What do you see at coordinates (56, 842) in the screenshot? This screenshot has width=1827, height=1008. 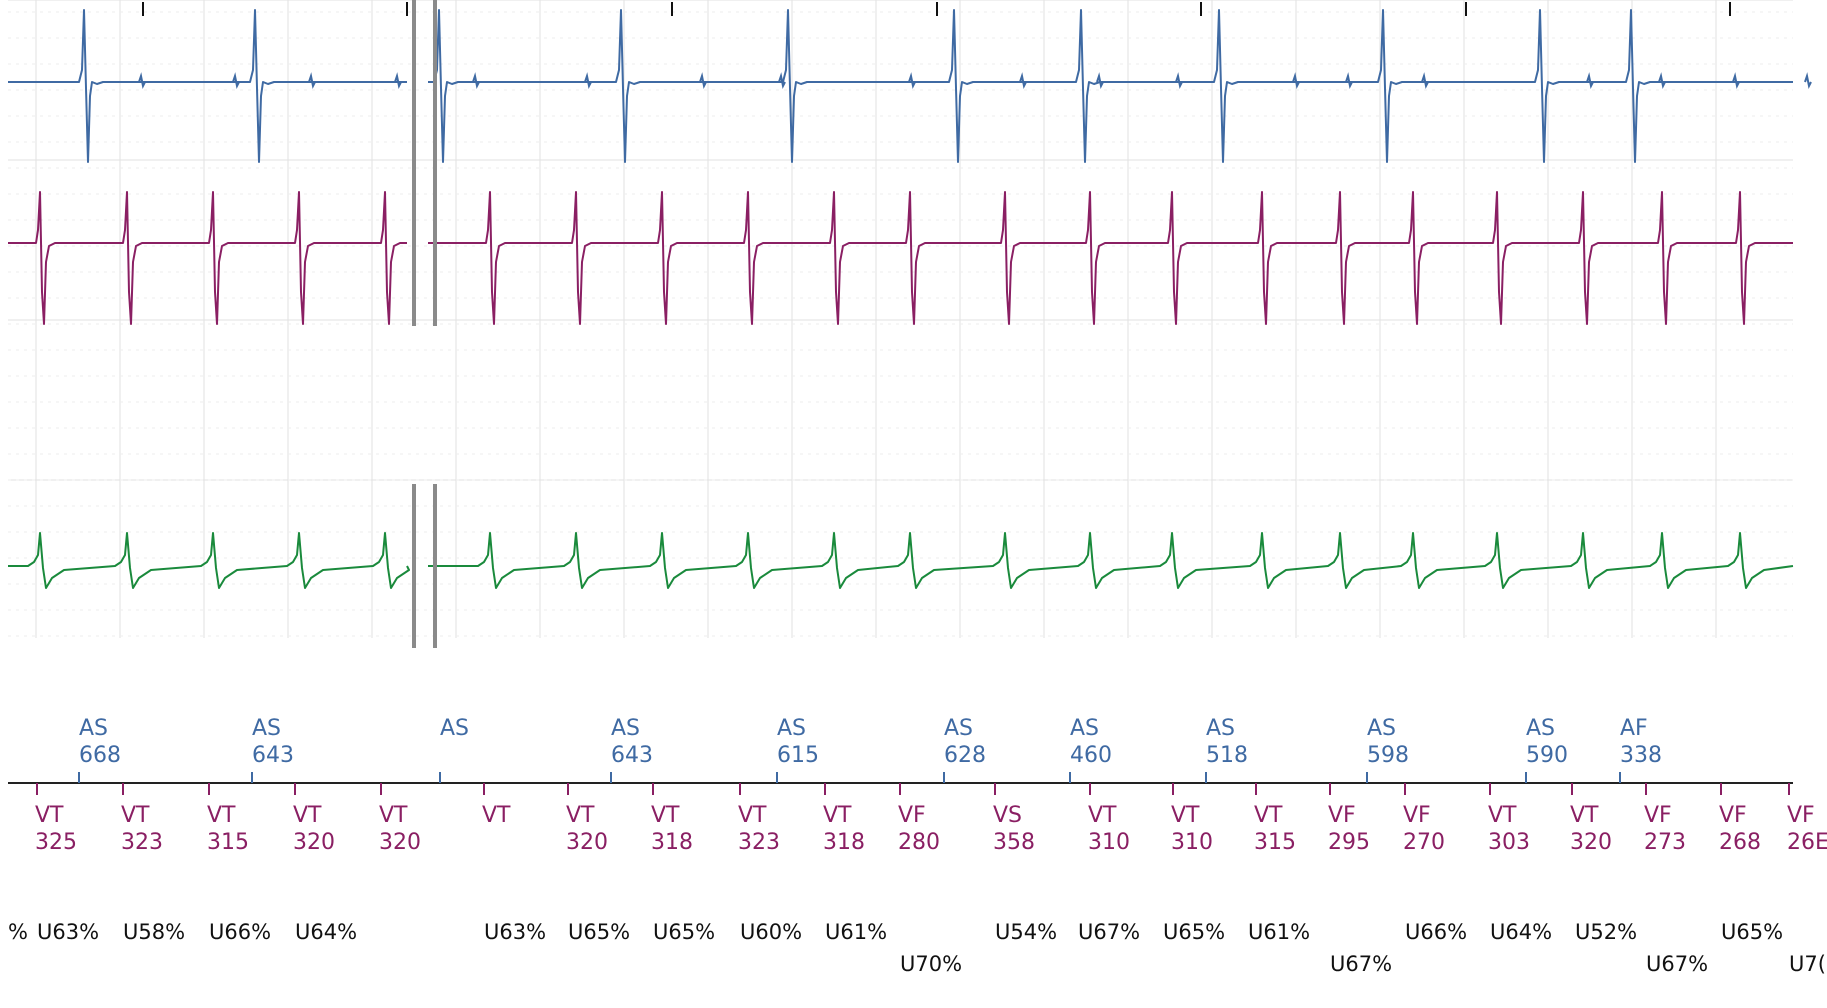 I see `ventricular-marker-interval: 325` at bounding box center [56, 842].